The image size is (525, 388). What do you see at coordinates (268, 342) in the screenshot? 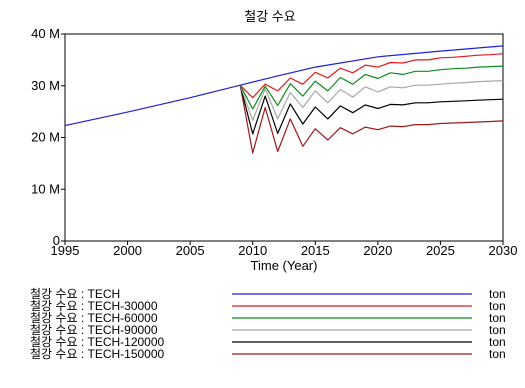
I see `legend-item: 철강 수요 : TECH-120000 ton` at bounding box center [268, 342].